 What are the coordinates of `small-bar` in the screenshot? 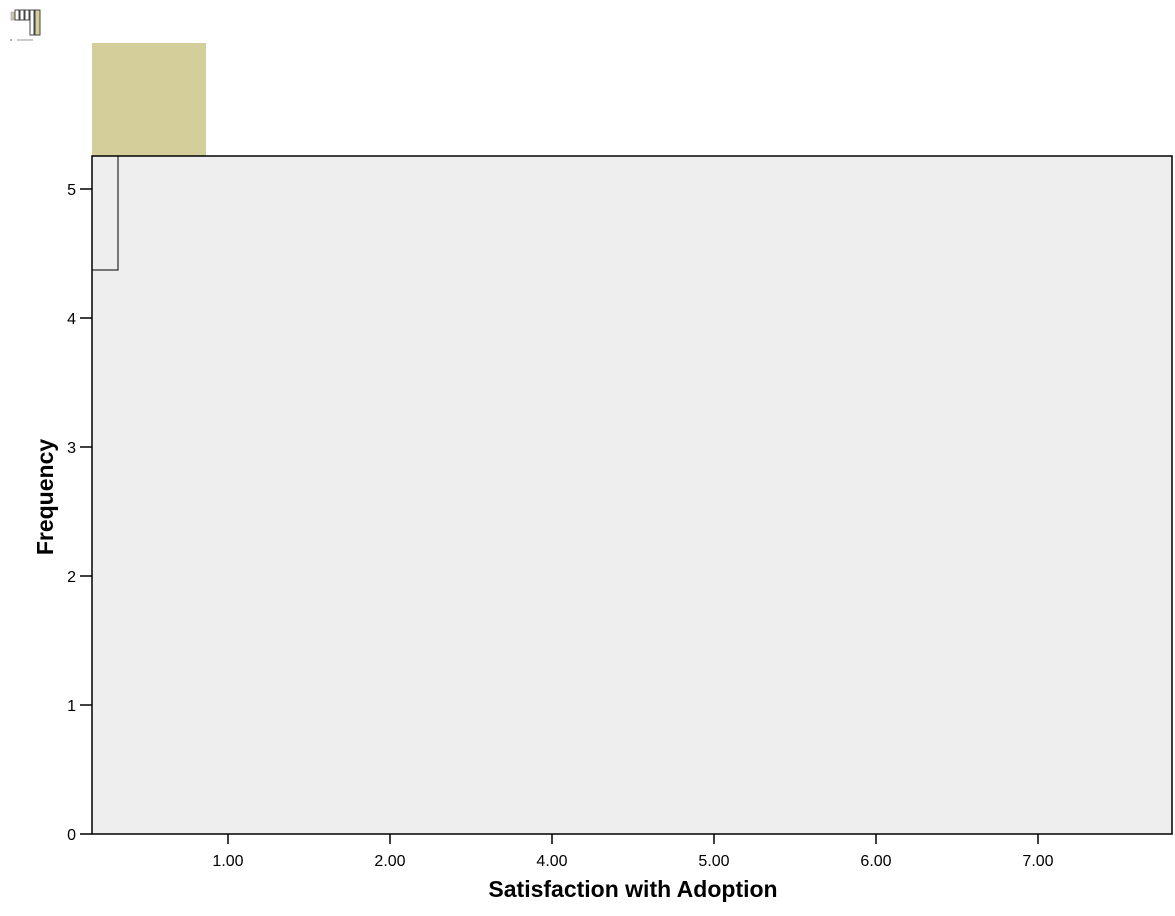 It's located at (105, 213).